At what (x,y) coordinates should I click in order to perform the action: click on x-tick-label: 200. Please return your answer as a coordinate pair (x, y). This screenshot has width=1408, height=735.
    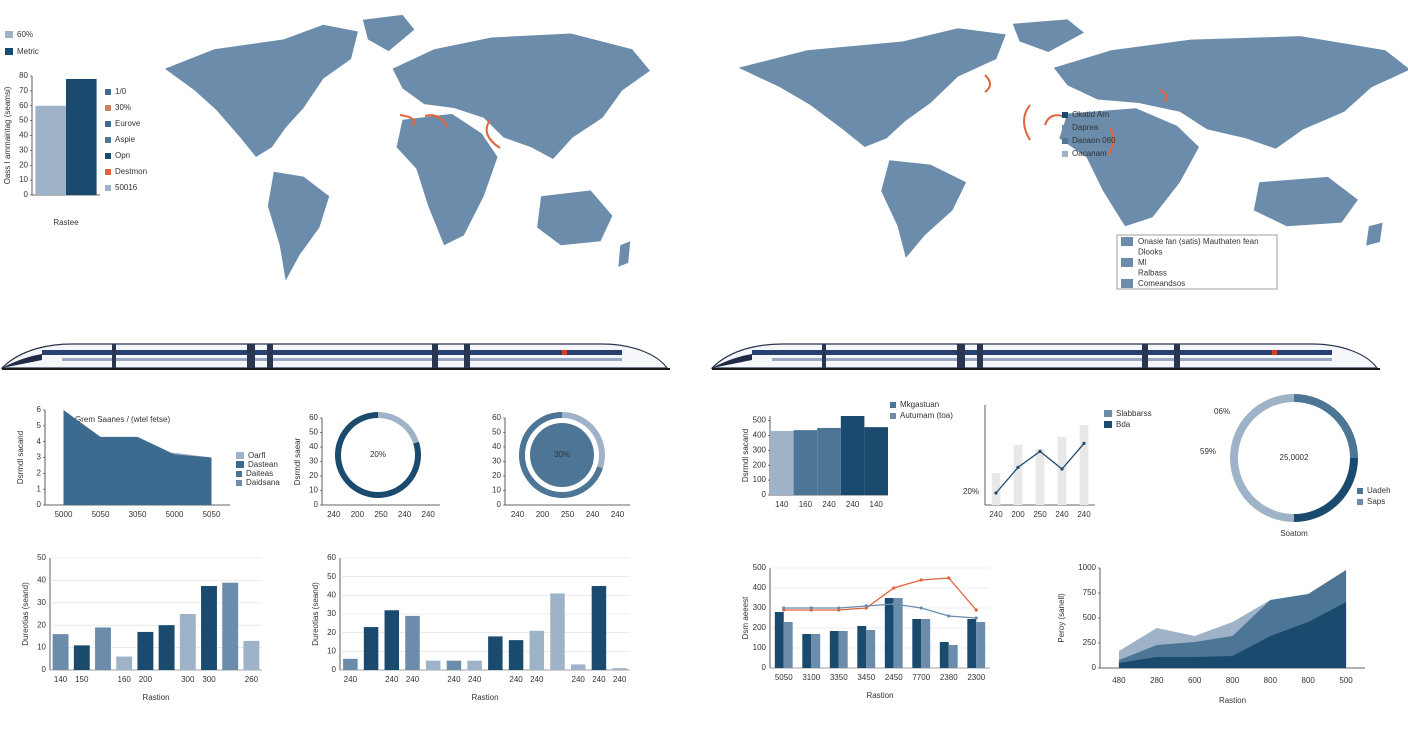
    Looking at the image, I should click on (146, 679).